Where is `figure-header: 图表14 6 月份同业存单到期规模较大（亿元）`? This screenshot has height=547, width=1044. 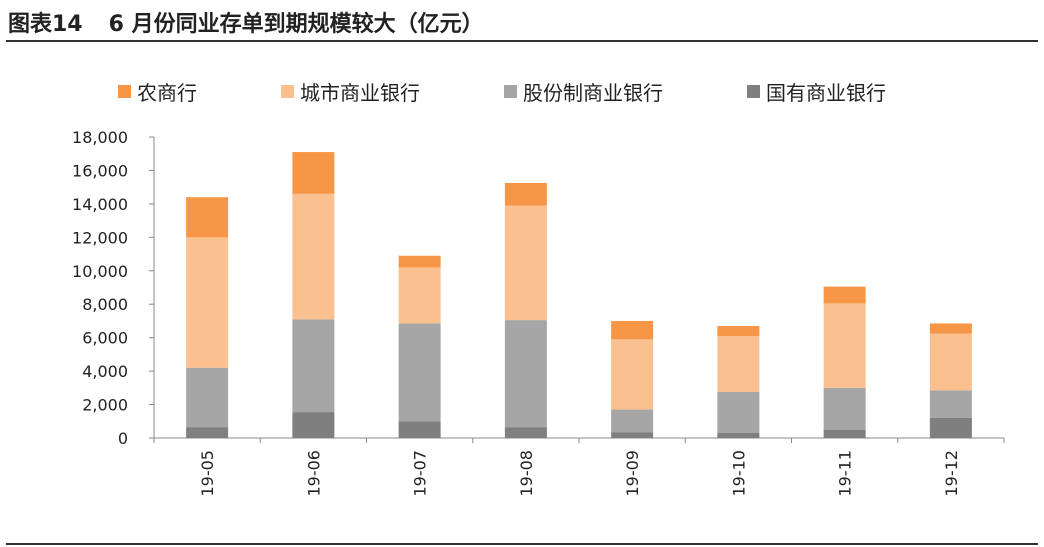 figure-header: 图表14 6 月份同业存单到期规模较大（亿元） is located at coordinates (522, 20).